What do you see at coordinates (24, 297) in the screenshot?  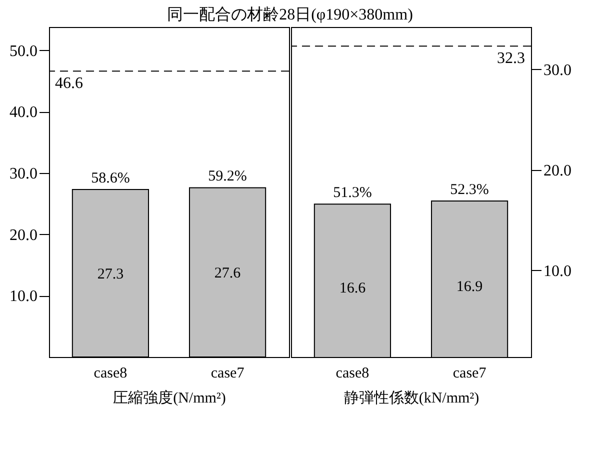 I see `y-tick-label: 10.0` at bounding box center [24, 297].